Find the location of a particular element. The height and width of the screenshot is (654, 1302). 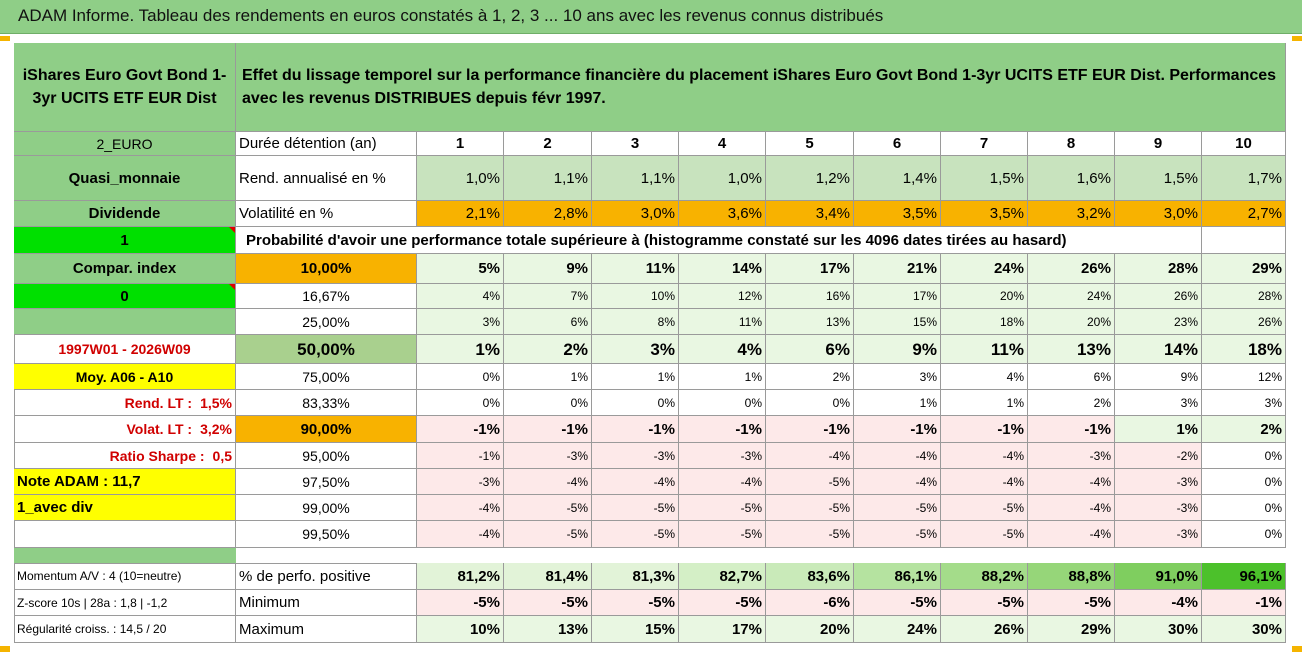

prob-value: 17% is located at coordinates (897, 296).